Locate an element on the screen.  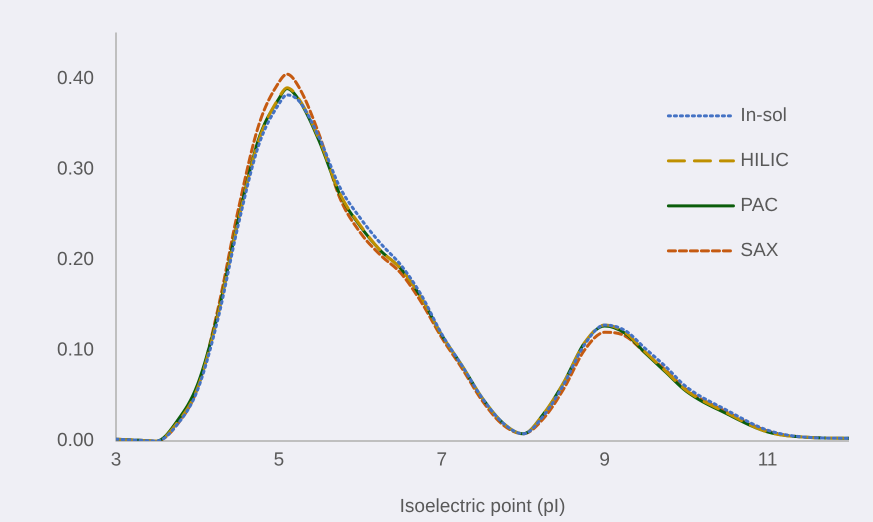
legend-label: In-sol is located at coordinates (763, 115).